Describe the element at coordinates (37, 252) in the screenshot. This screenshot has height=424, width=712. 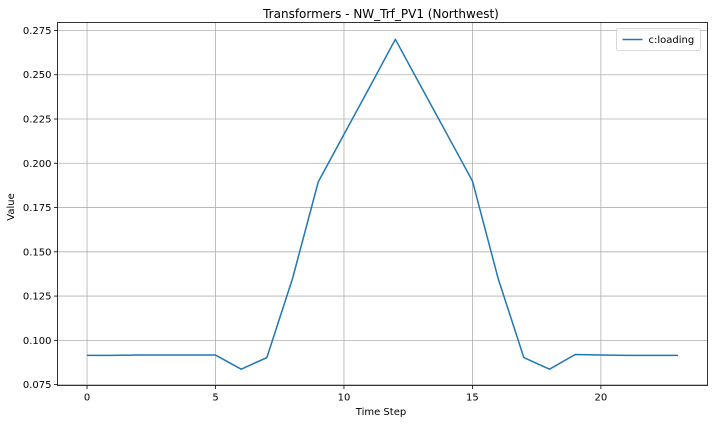
I see `y-tick-label: 0.150` at that location.